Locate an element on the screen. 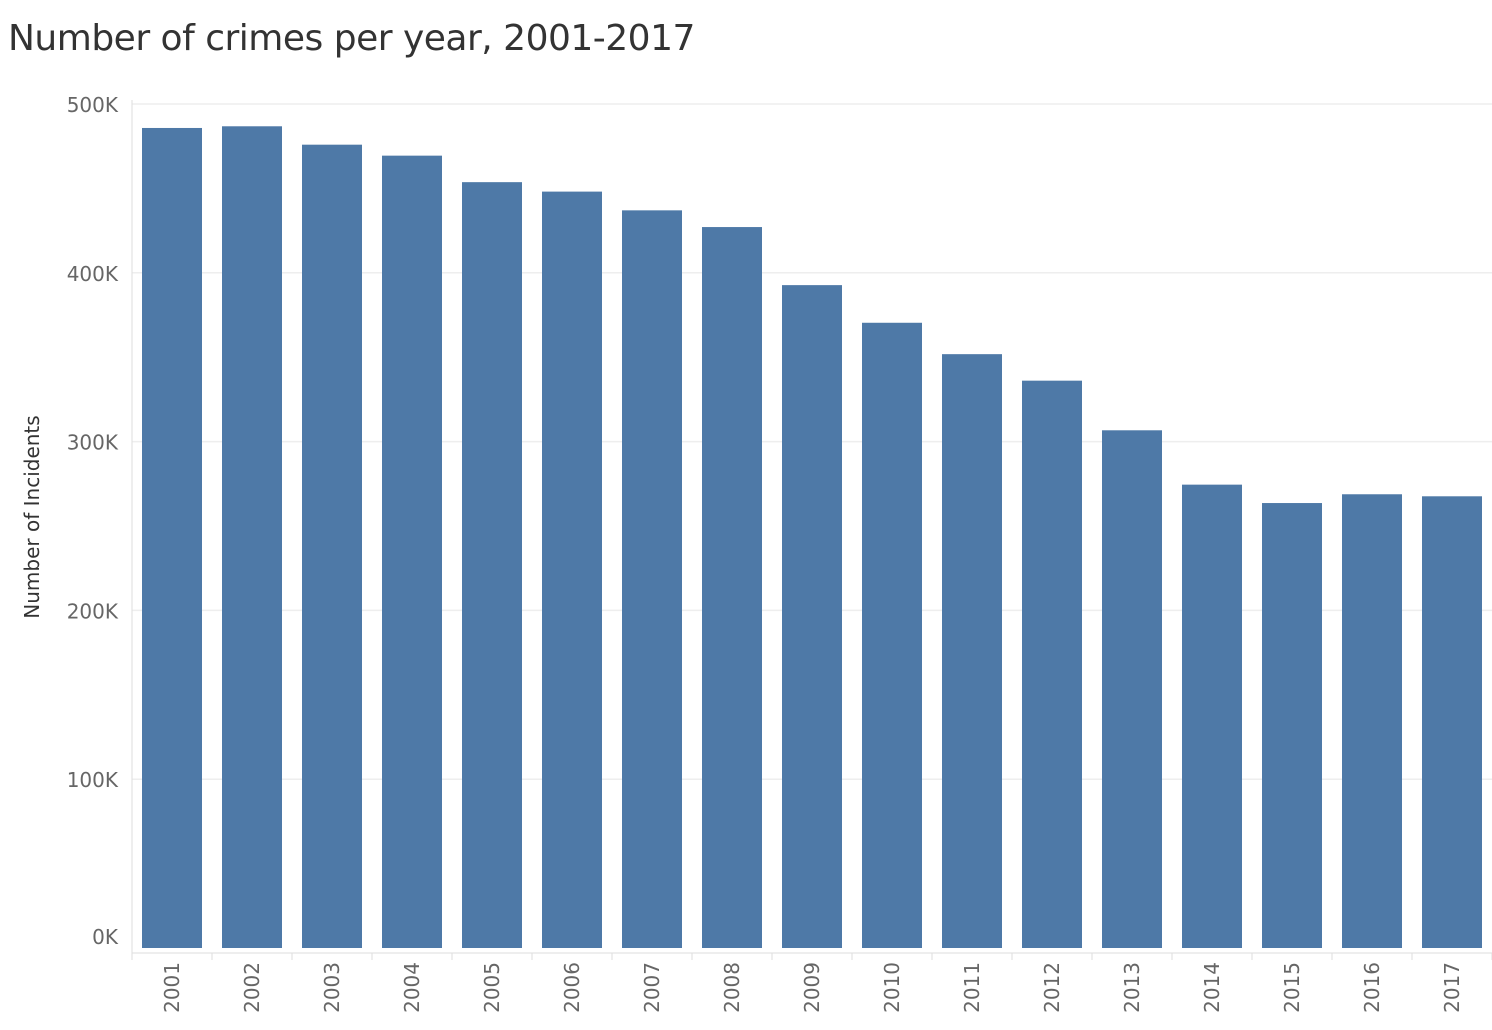 The height and width of the screenshot is (1030, 1492). y-tick-label: 400K is located at coordinates (93, 274).